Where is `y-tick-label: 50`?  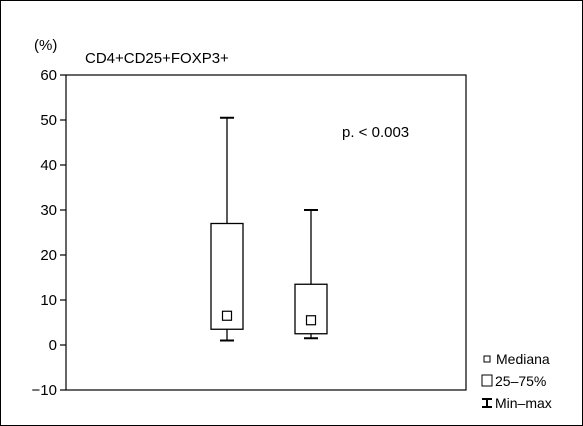 y-tick-label: 50 is located at coordinates (48, 120).